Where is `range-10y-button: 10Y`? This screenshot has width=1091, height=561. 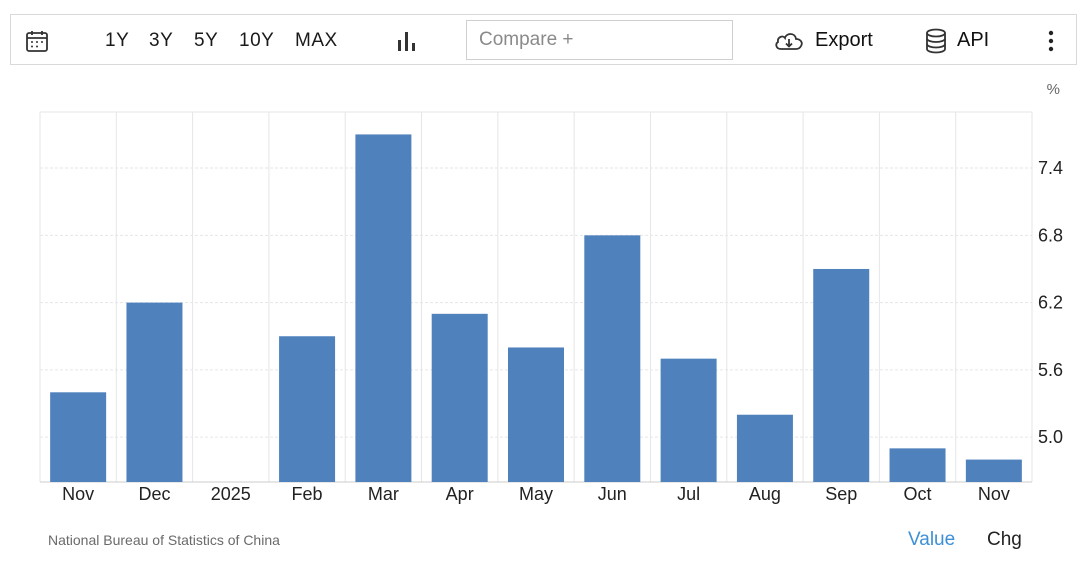
range-10y-button: 10Y is located at coordinates (257, 40).